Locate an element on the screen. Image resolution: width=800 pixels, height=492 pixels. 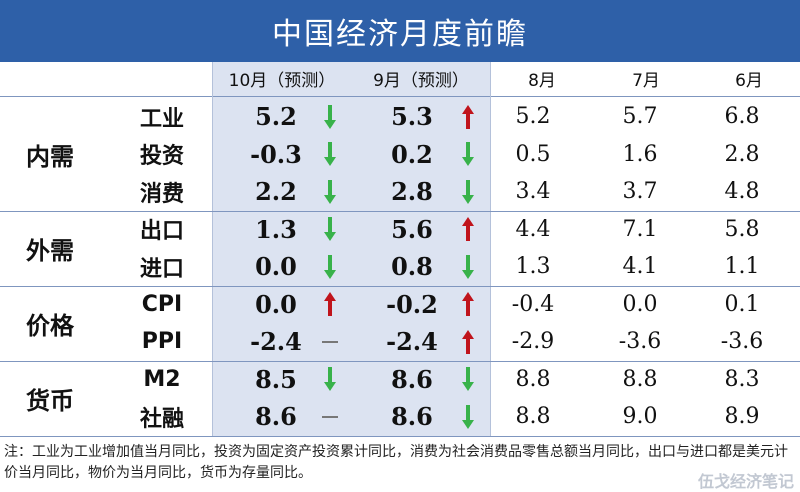
value-cell: -0.2 is located at coordinates (412, 304).